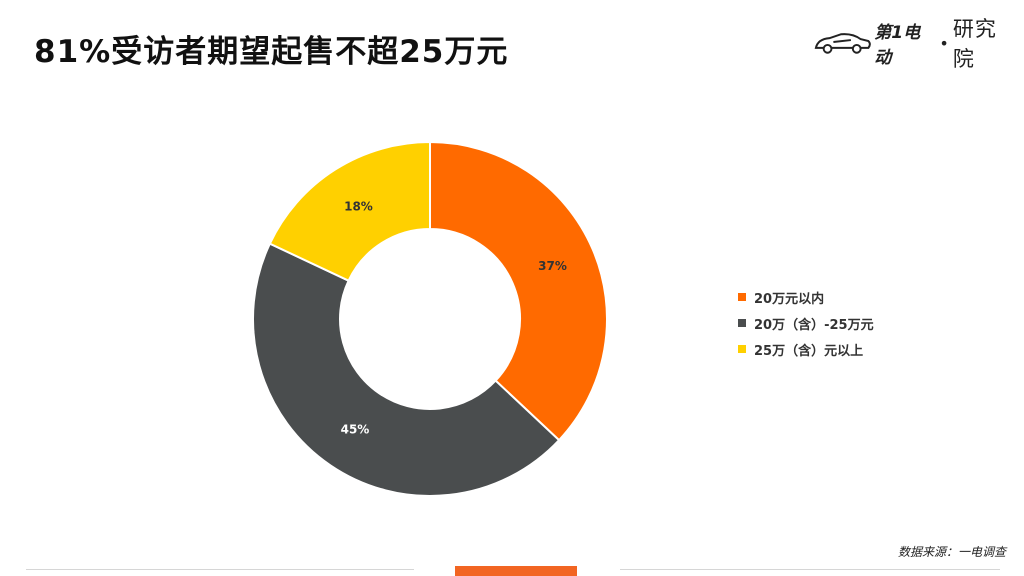 The image size is (1024, 576). What do you see at coordinates (951, 552) in the screenshot?
I see `data-source-note: 数据来源：一电调查` at bounding box center [951, 552].